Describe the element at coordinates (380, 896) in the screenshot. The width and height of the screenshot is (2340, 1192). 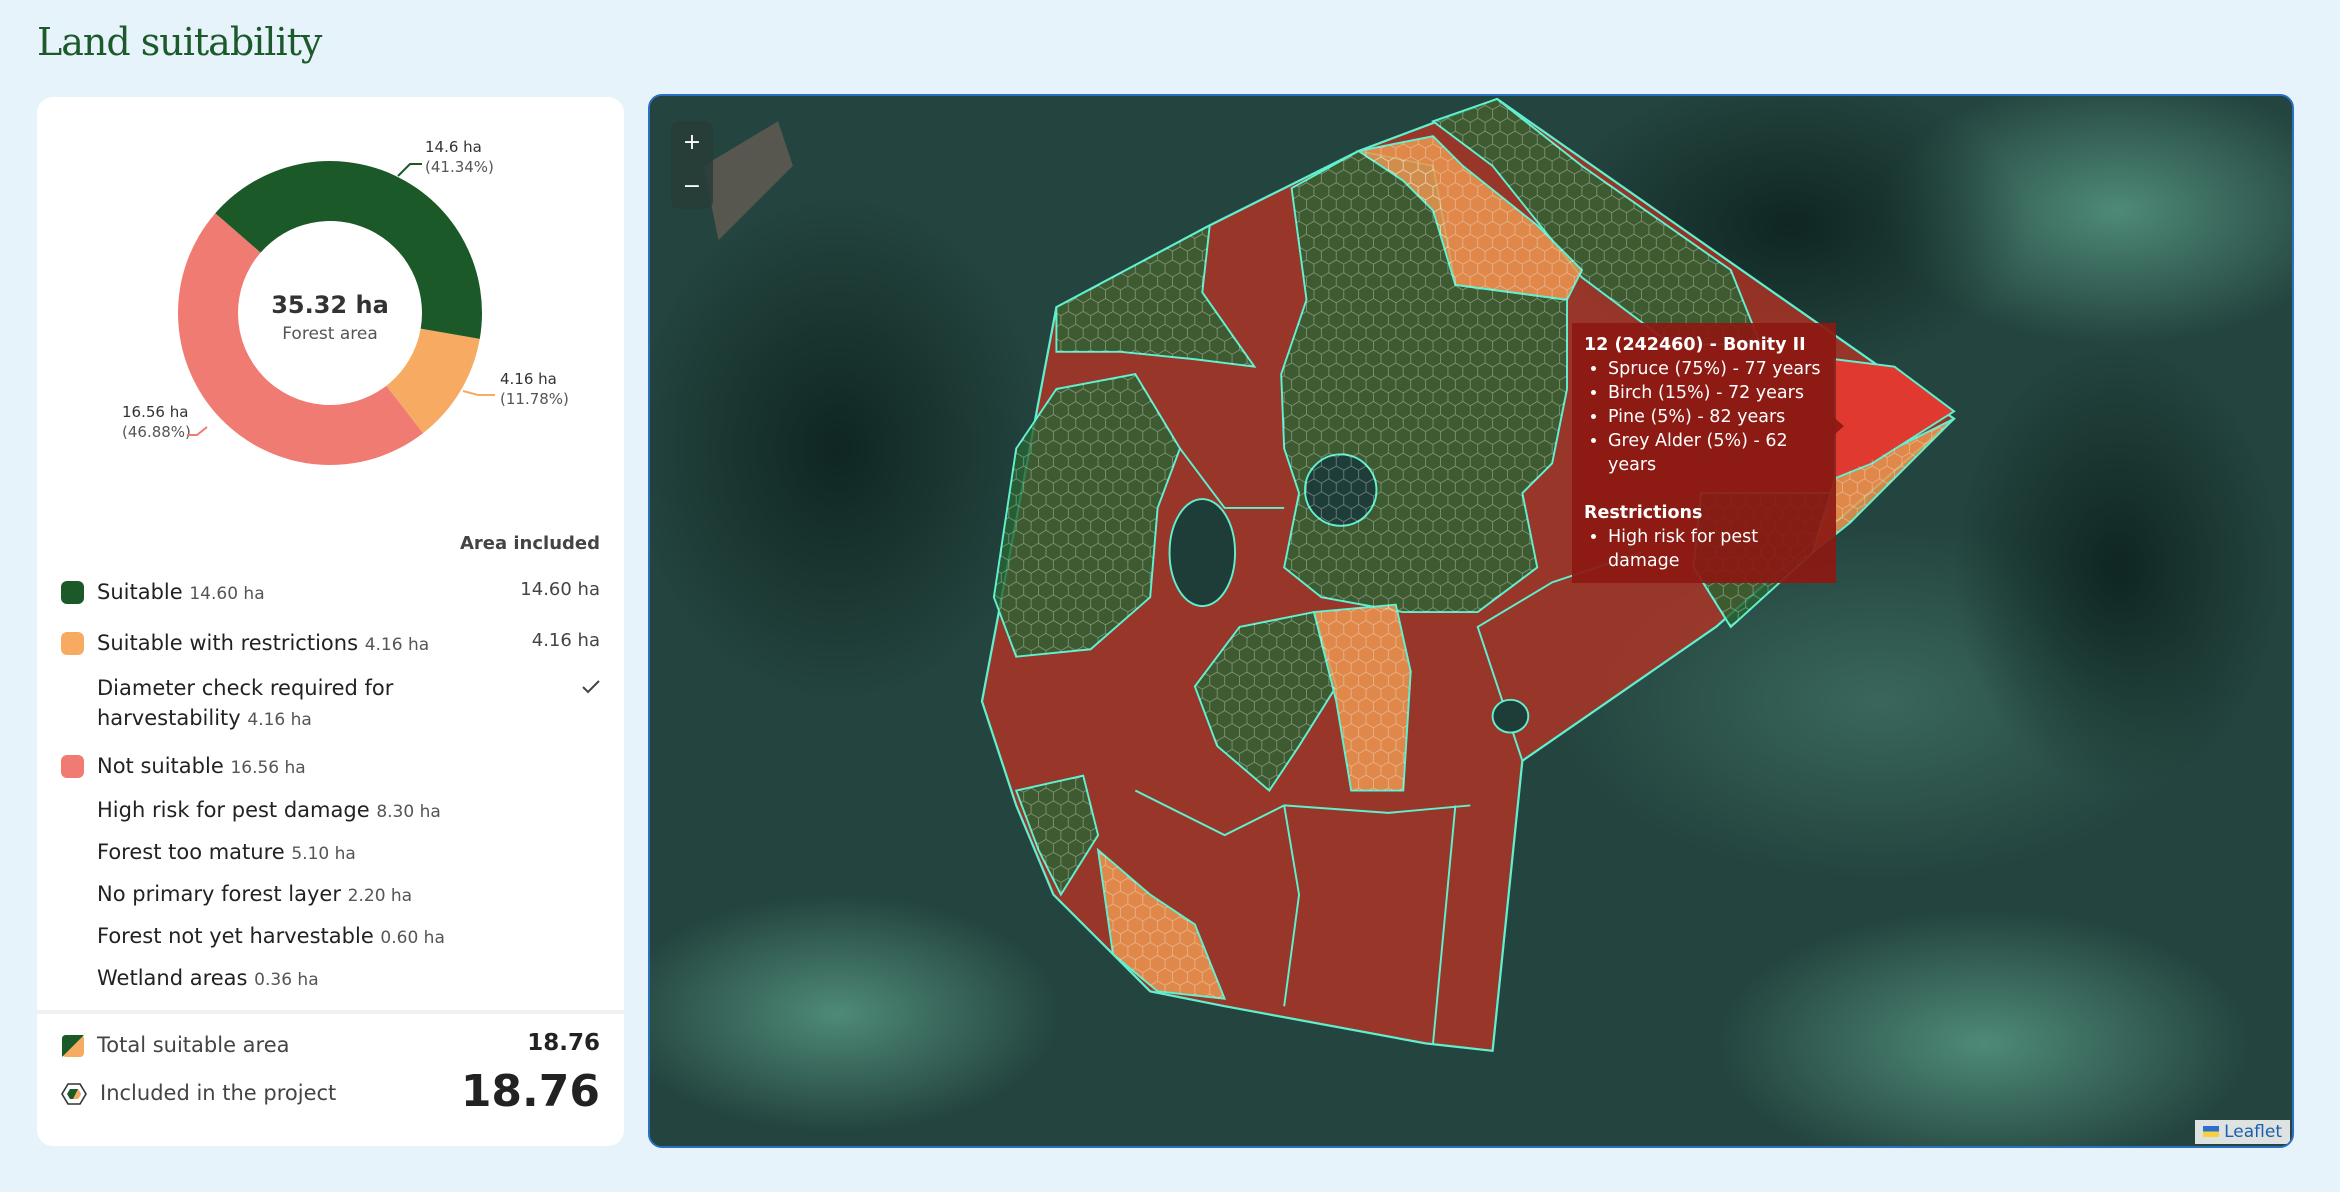
I see `legend-area: 2.20 ha` at that location.